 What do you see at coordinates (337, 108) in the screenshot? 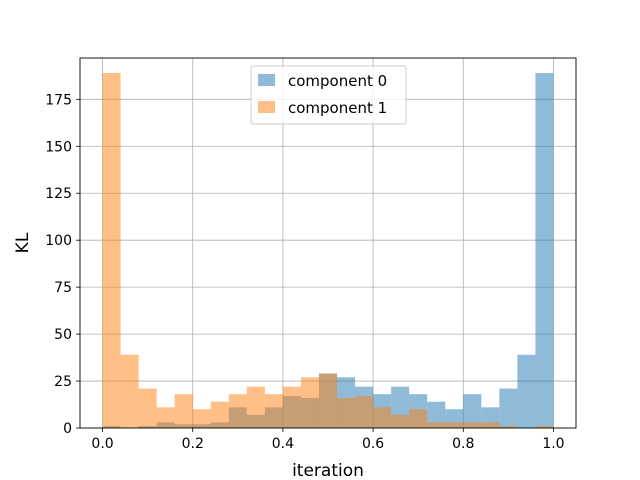
I see `legend-label-component-1: component 1` at bounding box center [337, 108].